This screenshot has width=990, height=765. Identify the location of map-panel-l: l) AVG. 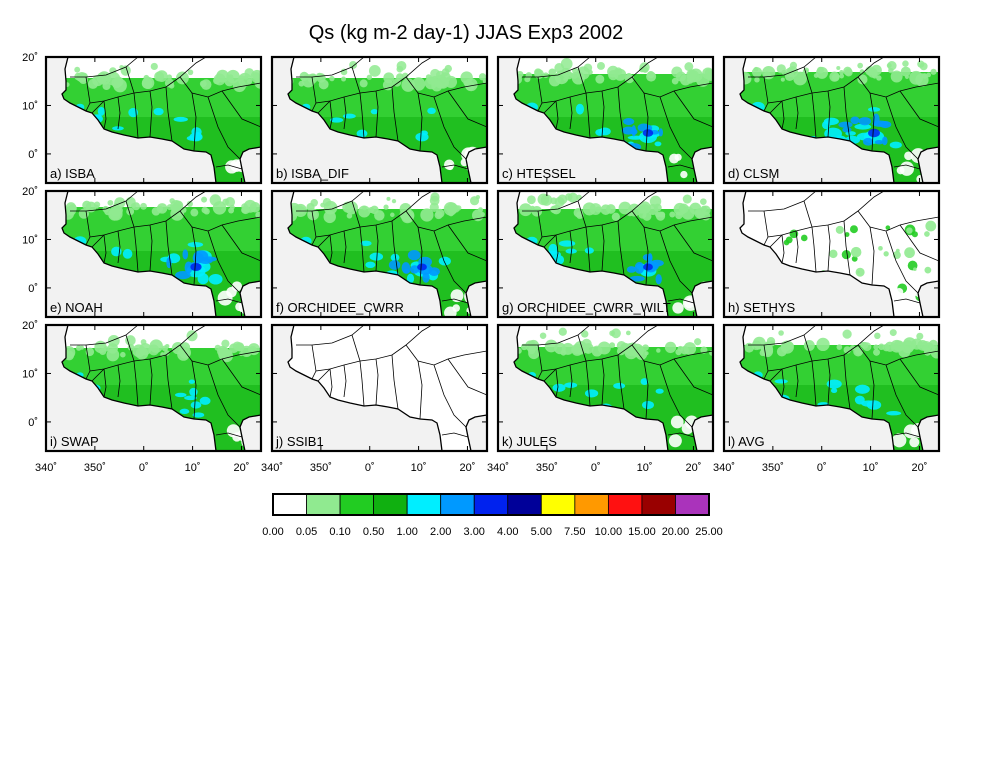
(831, 388).